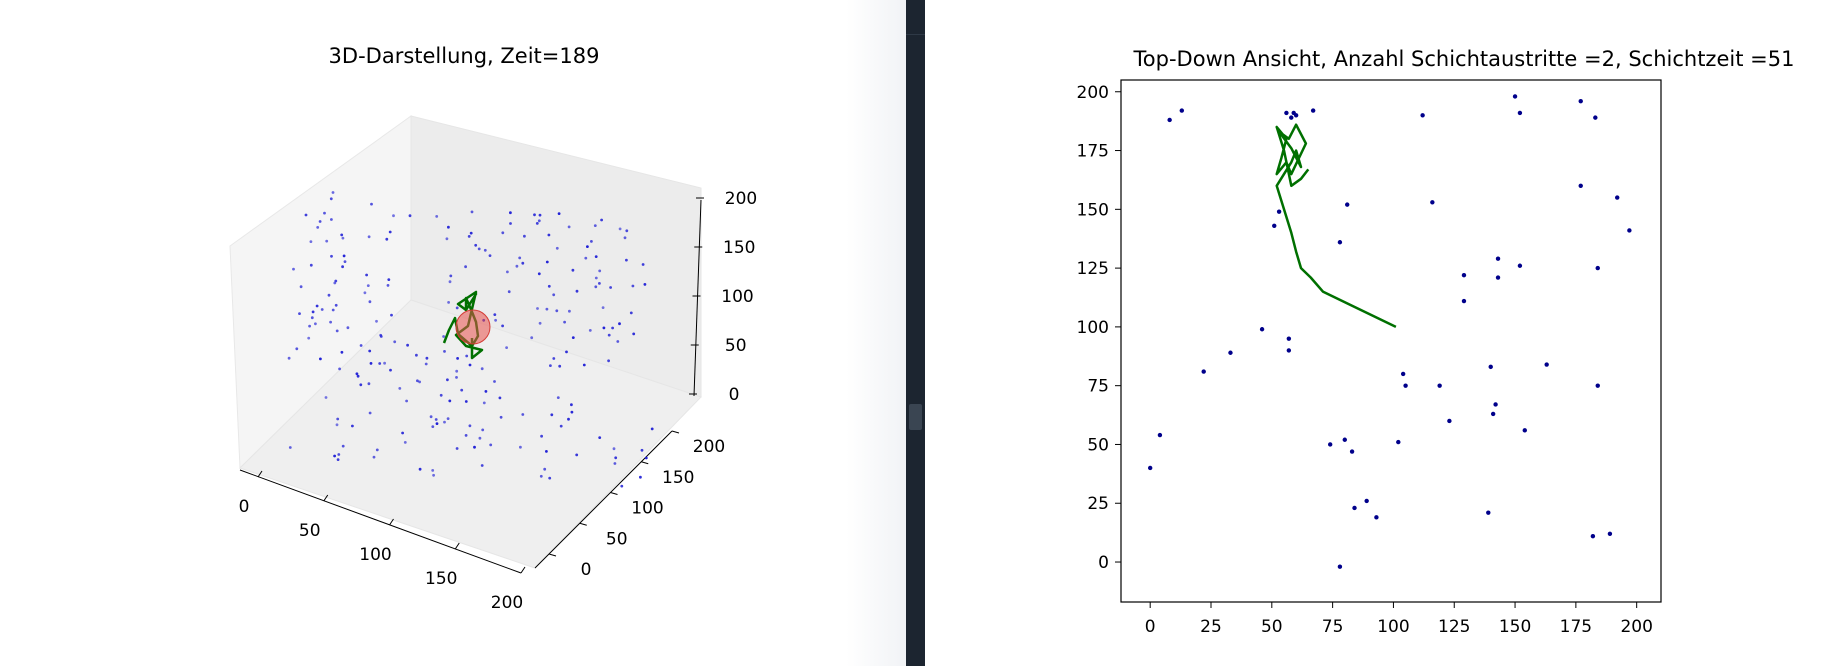 This screenshot has height=670, width=1824. What do you see at coordinates (739, 248) in the screenshot?
I see `z-tick-label: 150` at bounding box center [739, 248].